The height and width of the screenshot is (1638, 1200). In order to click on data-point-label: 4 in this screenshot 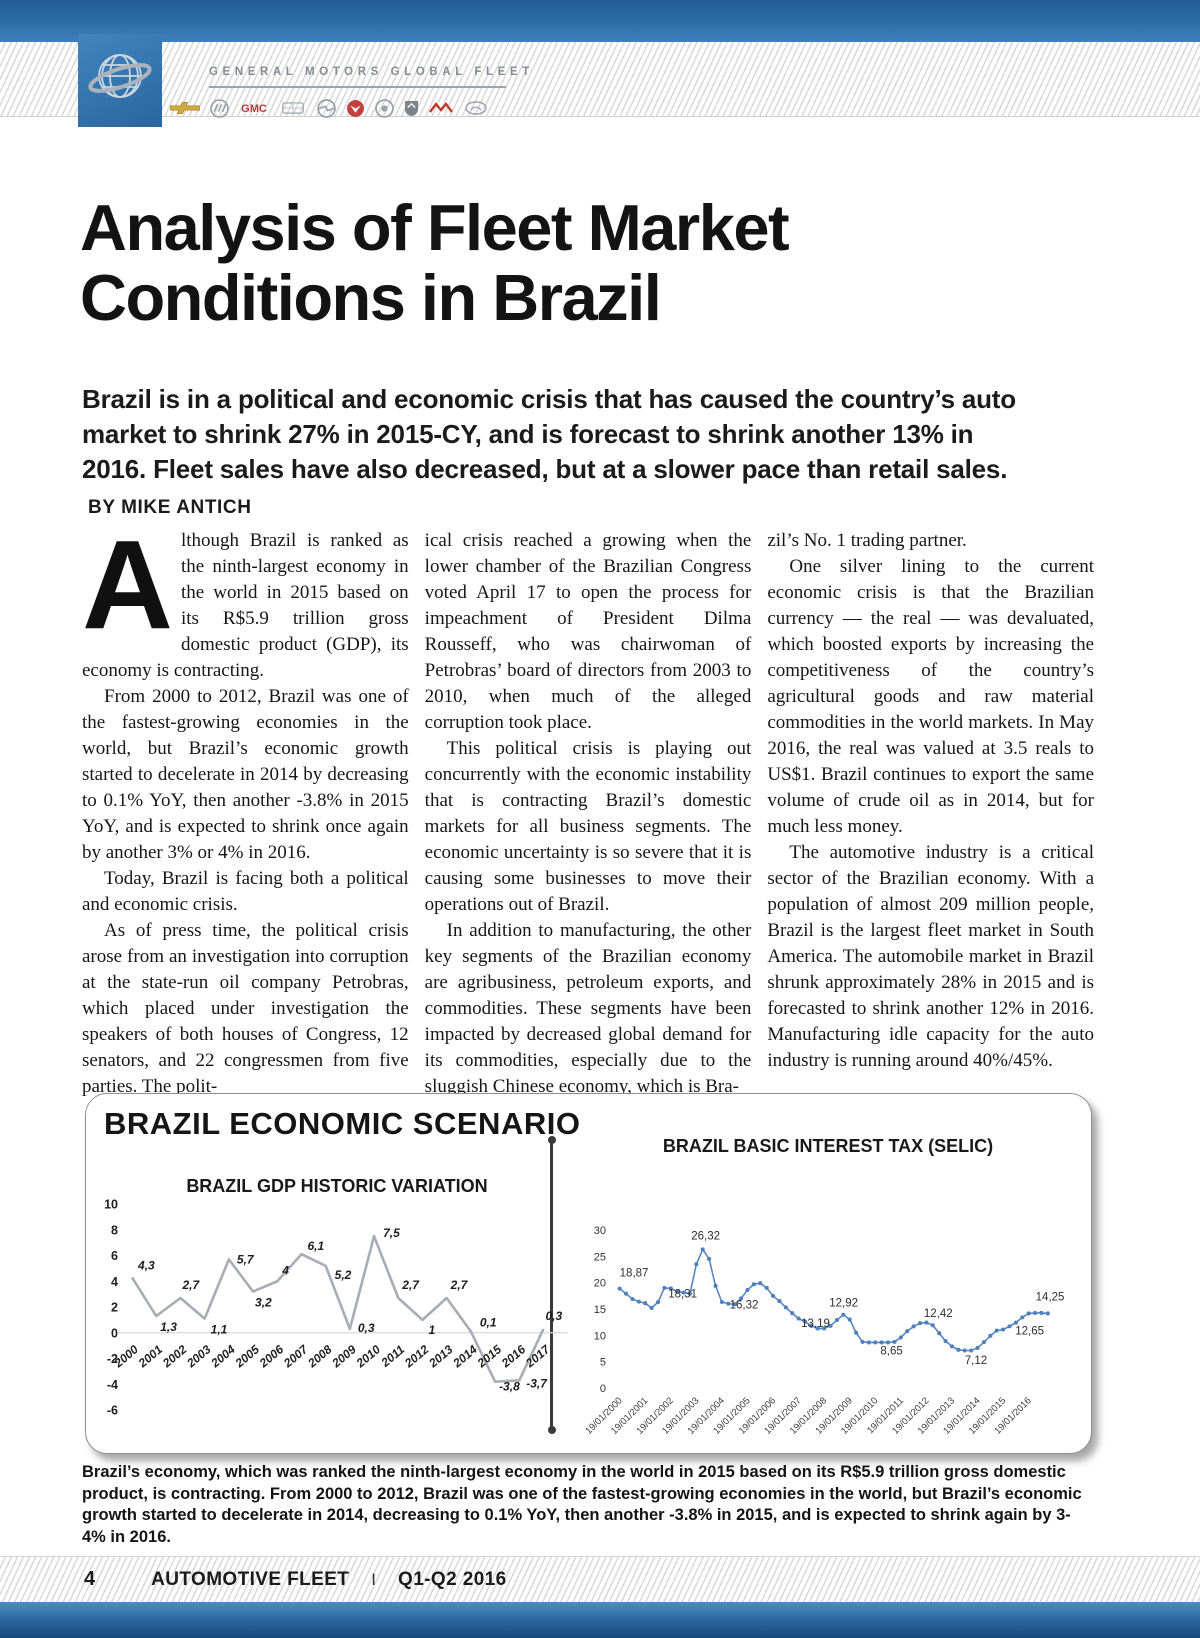, I will do `click(285, 1270)`.